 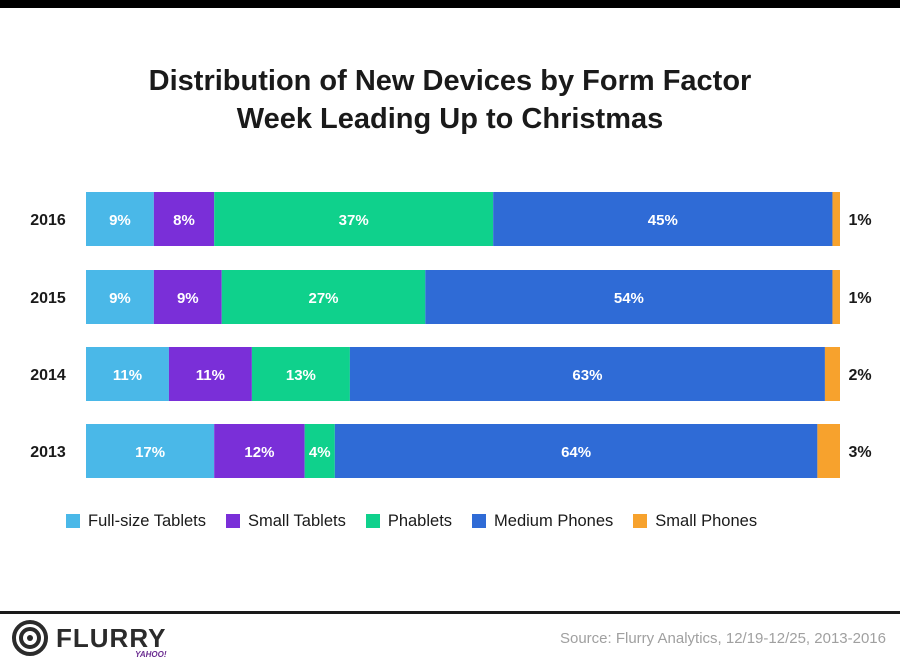 I want to click on bar-2015-full-size-tablets, so click(x=120, y=297).